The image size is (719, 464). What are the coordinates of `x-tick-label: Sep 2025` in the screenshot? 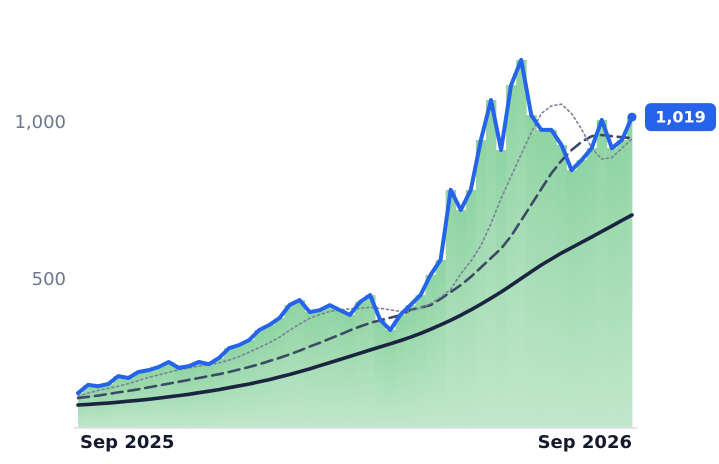 It's located at (127, 442).